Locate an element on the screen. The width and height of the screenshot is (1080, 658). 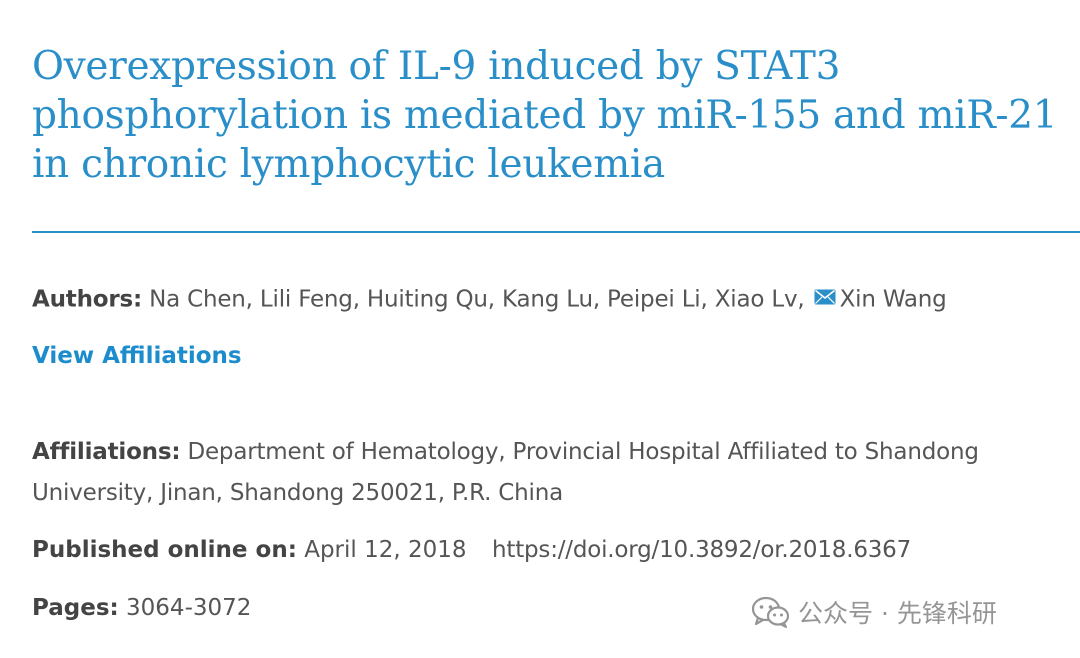
pages-range: 3064-3072 is located at coordinates (189, 608).